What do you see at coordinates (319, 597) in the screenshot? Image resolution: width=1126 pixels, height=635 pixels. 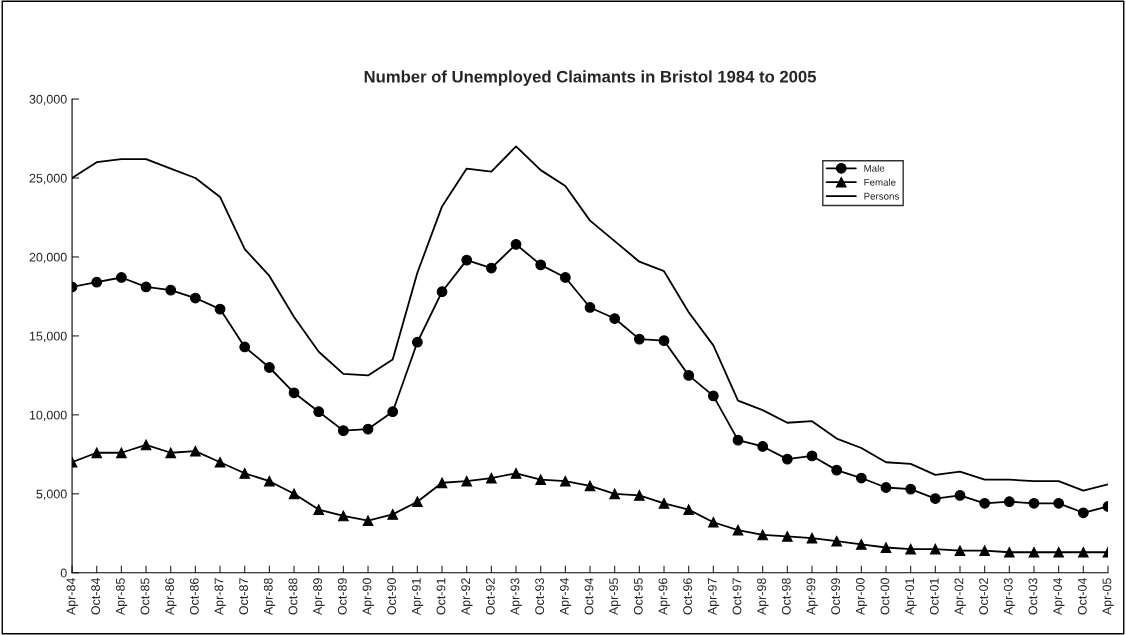 I see `x-tick-label: Apr-89` at bounding box center [319, 597].